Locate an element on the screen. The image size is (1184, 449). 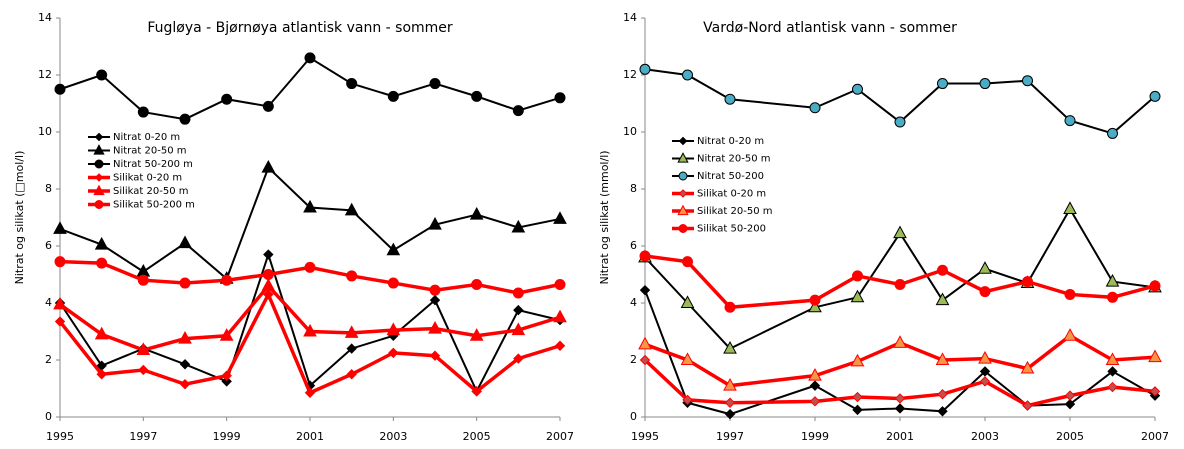
legend-label: Silikat 50-200 is located at coordinates (731, 229).